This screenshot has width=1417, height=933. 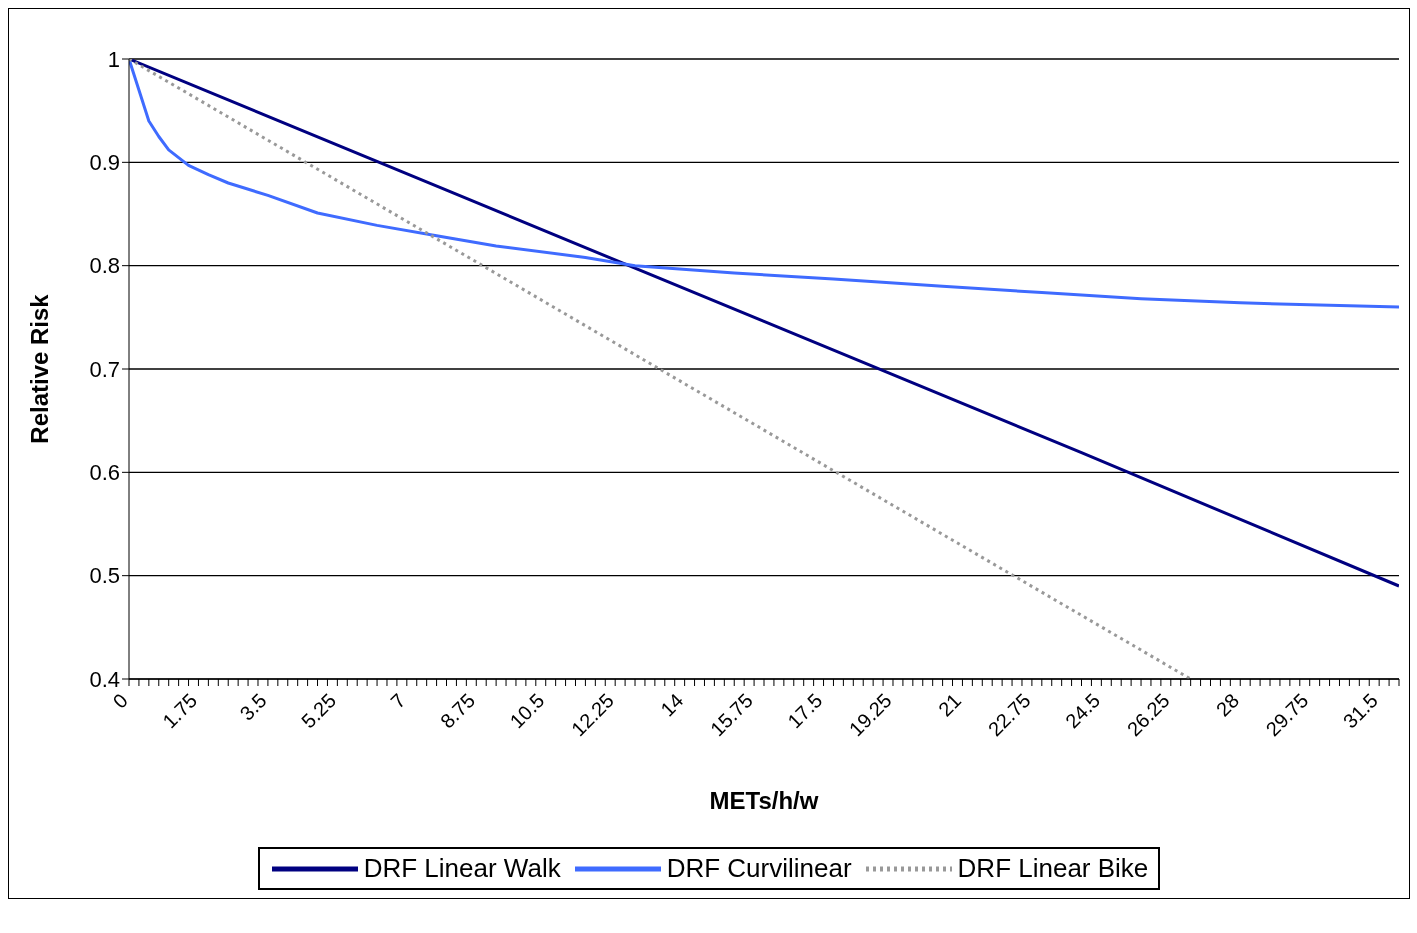 I want to click on legend-label: DRF Curvilinear, so click(x=758, y=868).